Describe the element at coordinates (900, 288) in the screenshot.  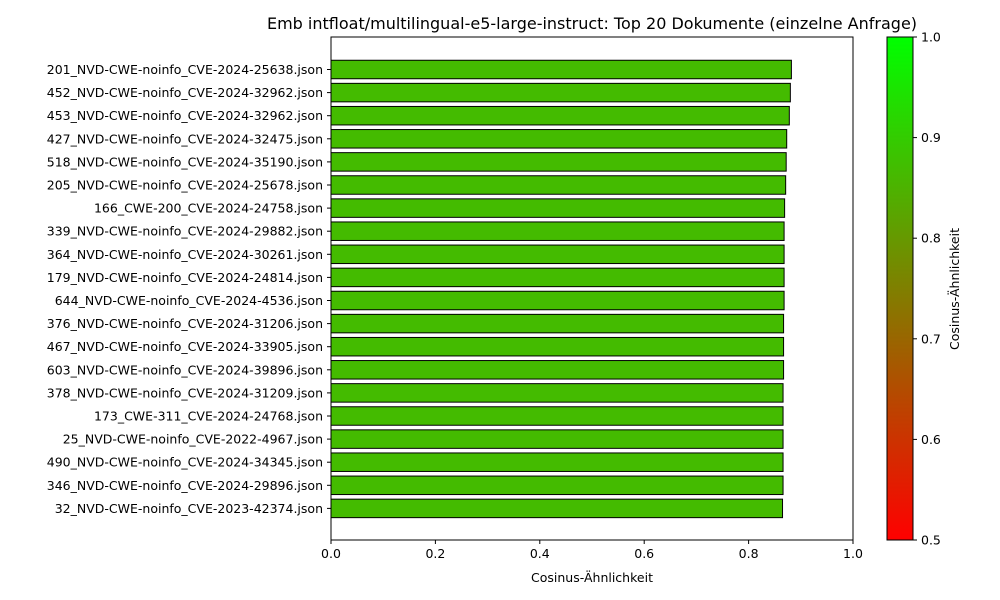
I see `colorbar-gradient` at that location.